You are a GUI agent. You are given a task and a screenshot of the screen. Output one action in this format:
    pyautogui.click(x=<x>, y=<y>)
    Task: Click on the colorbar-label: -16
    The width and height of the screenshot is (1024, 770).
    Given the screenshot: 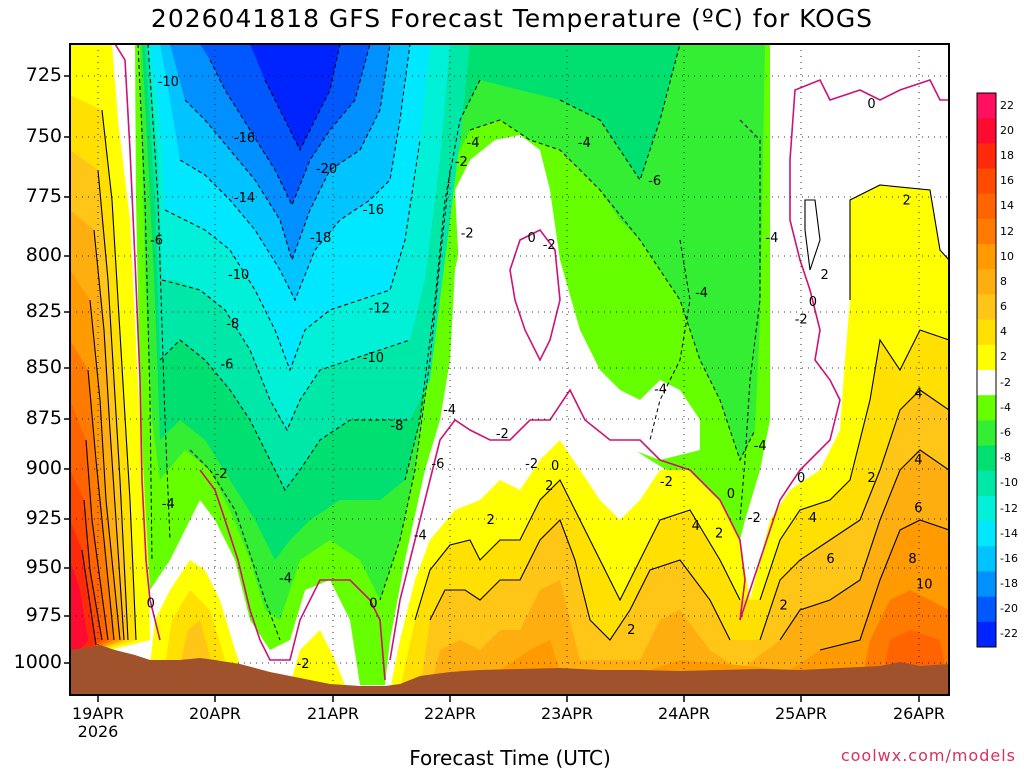 What is the action you would take?
    pyautogui.click(x=1009, y=558)
    